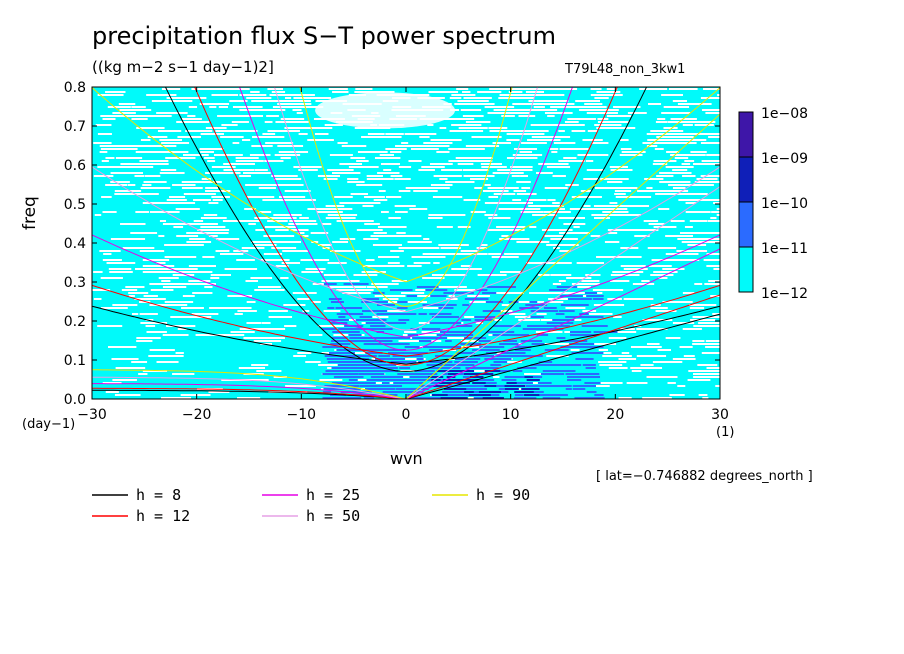  What do you see at coordinates (197, 415) in the screenshot?
I see `x-tick-label: −20` at bounding box center [197, 415].